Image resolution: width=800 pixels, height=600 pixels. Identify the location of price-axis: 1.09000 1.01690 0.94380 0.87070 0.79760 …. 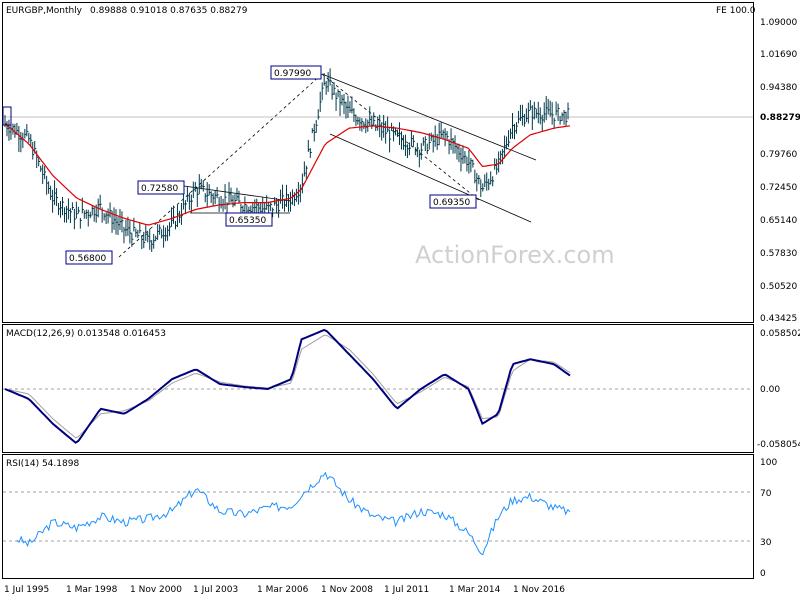
(777, 171).